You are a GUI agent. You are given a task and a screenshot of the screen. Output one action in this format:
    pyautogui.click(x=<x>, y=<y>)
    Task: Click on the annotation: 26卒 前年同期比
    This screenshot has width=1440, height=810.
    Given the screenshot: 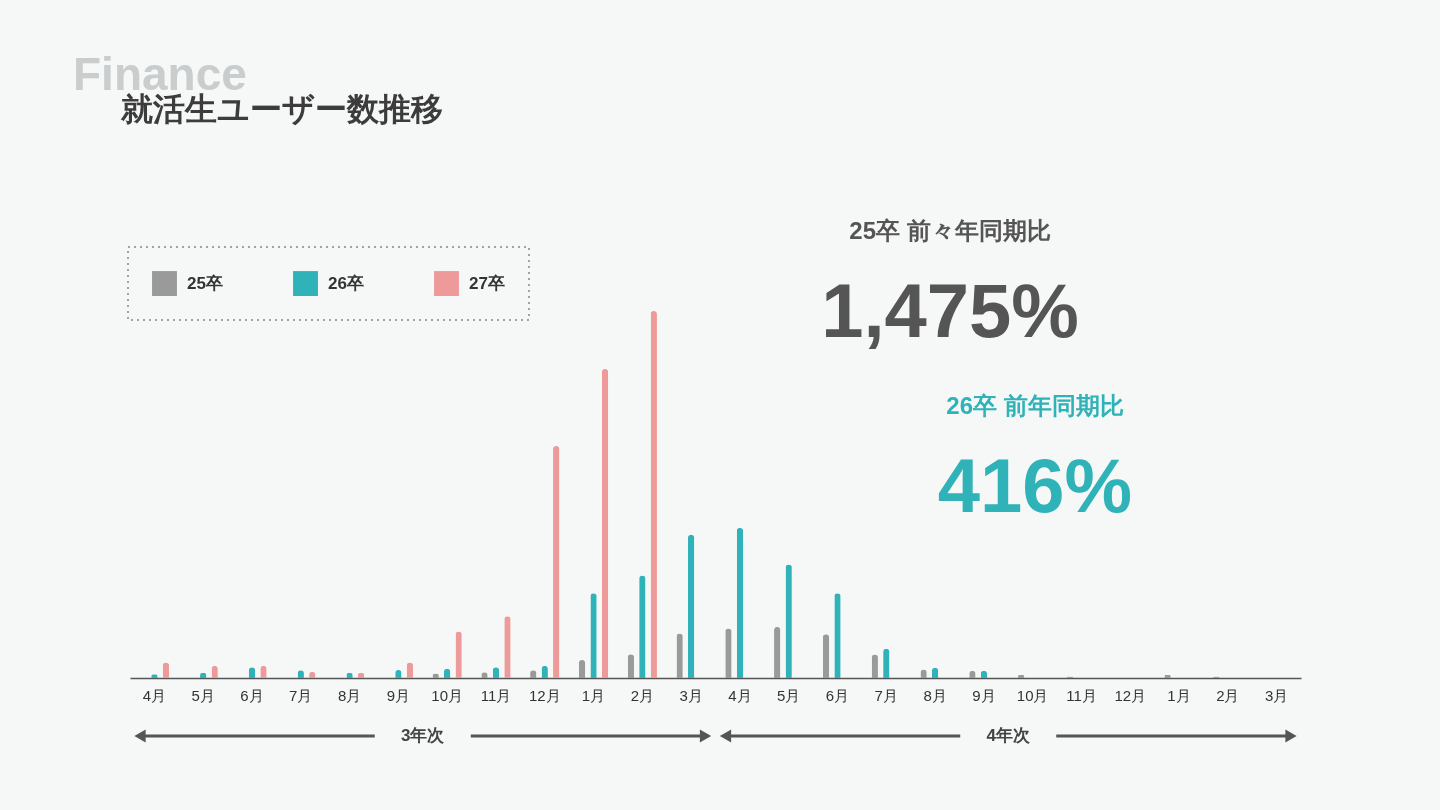 What is the action you would take?
    pyautogui.click(x=1035, y=405)
    